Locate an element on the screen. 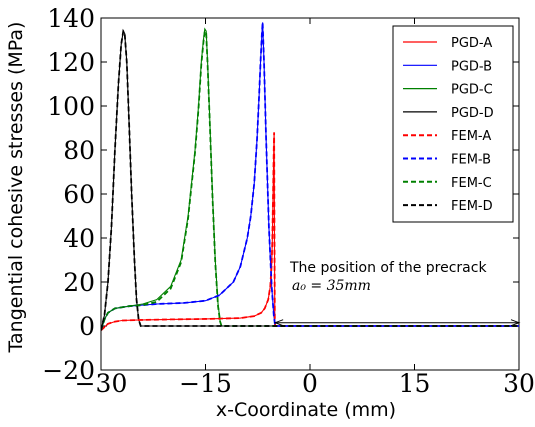 Image resolution: width=535 pixels, height=427 pixels. legend-box is located at coordinates (453, 124).